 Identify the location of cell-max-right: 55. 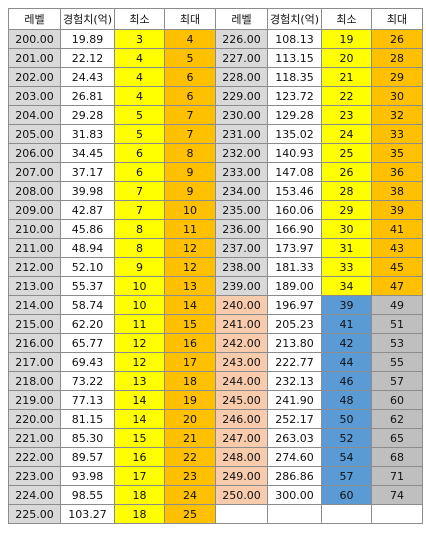
(397, 362).